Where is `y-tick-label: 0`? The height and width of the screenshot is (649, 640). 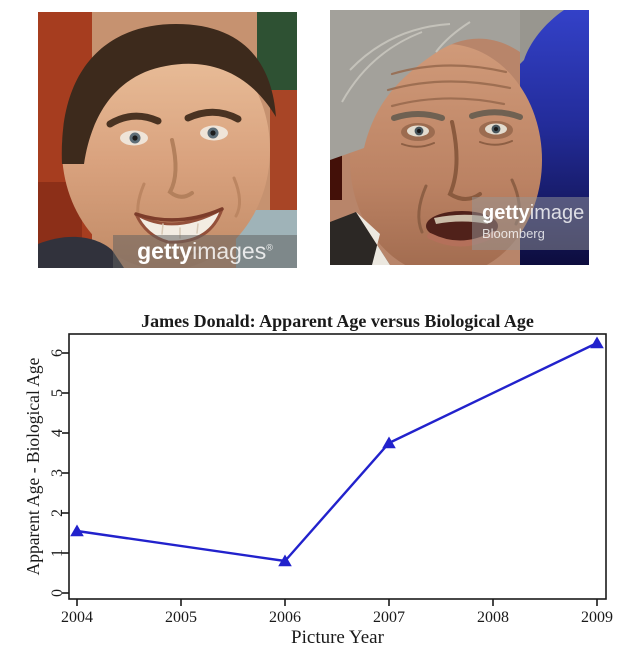
y-tick-label: 0 is located at coordinates (57, 593).